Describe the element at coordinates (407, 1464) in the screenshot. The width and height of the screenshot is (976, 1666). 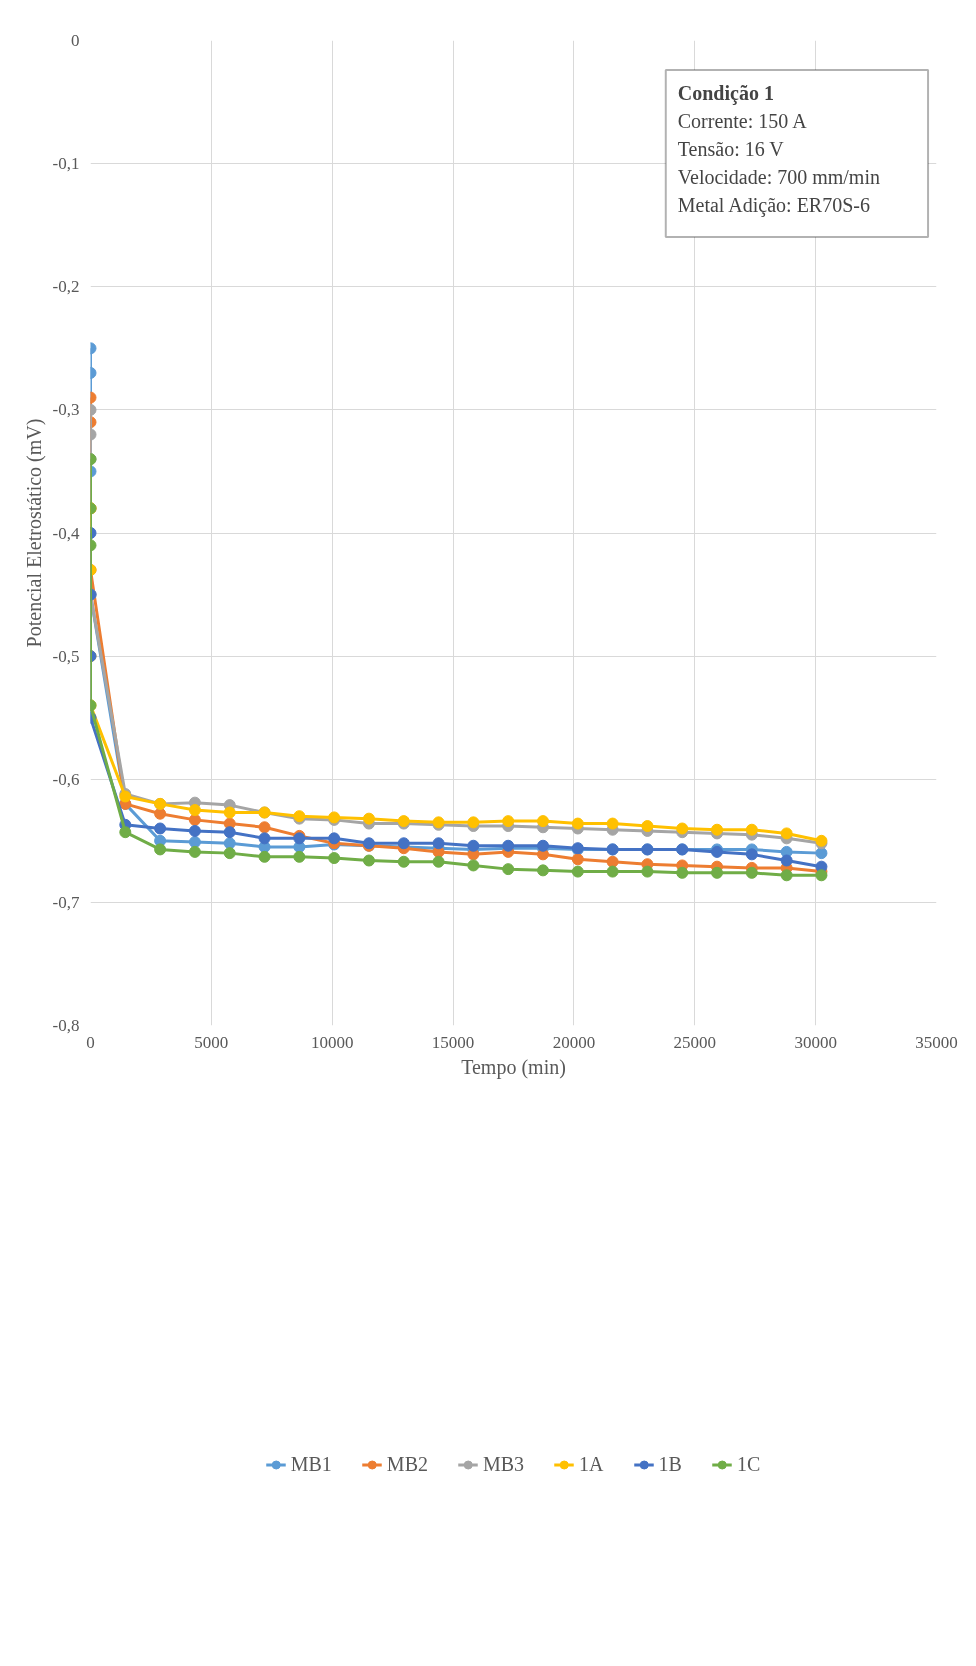
I see `legend-label: MB2` at that location.